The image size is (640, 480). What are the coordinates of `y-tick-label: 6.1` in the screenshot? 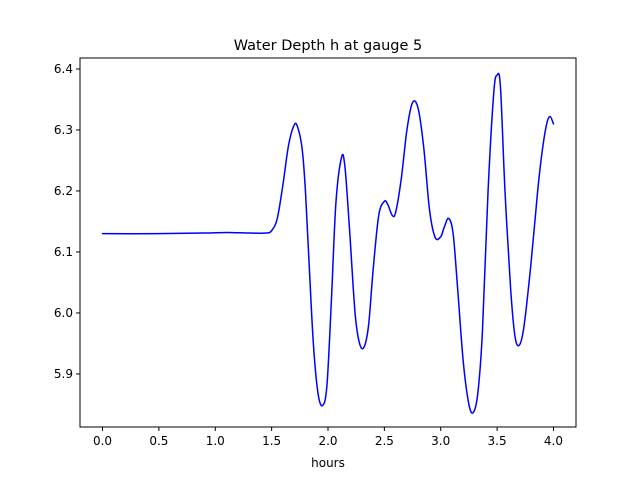 It's located at (63, 252).